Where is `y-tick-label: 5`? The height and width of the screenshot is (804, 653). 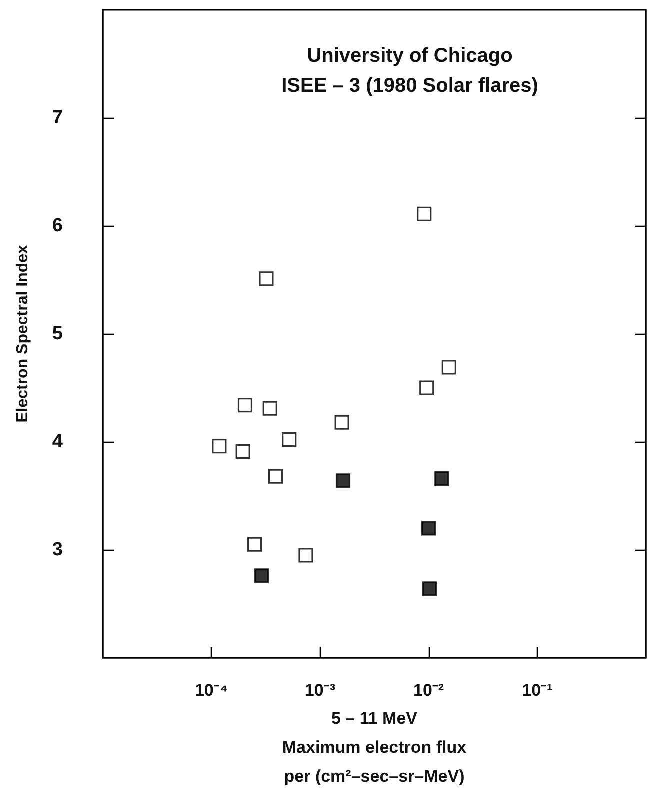 y-tick-label: 5 is located at coordinates (58, 334).